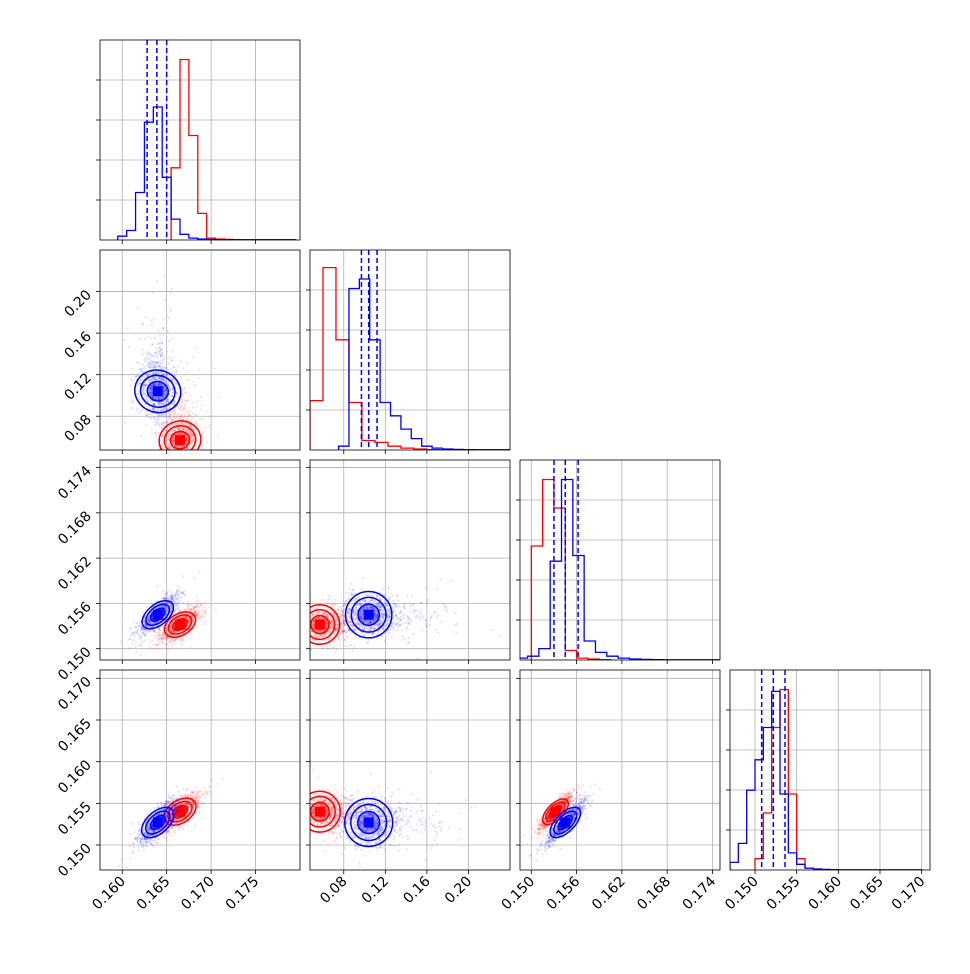  What do you see at coordinates (200, 140) in the screenshot?
I see `gridlines` at bounding box center [200, 140].